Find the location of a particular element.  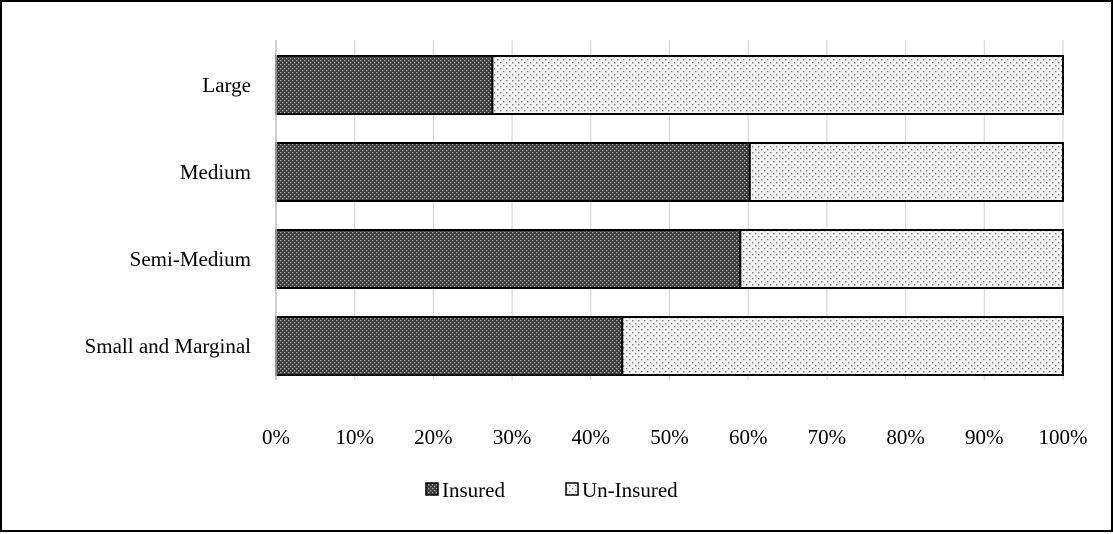

x-tick-label: 100% is located at coordinates (1063, 437).